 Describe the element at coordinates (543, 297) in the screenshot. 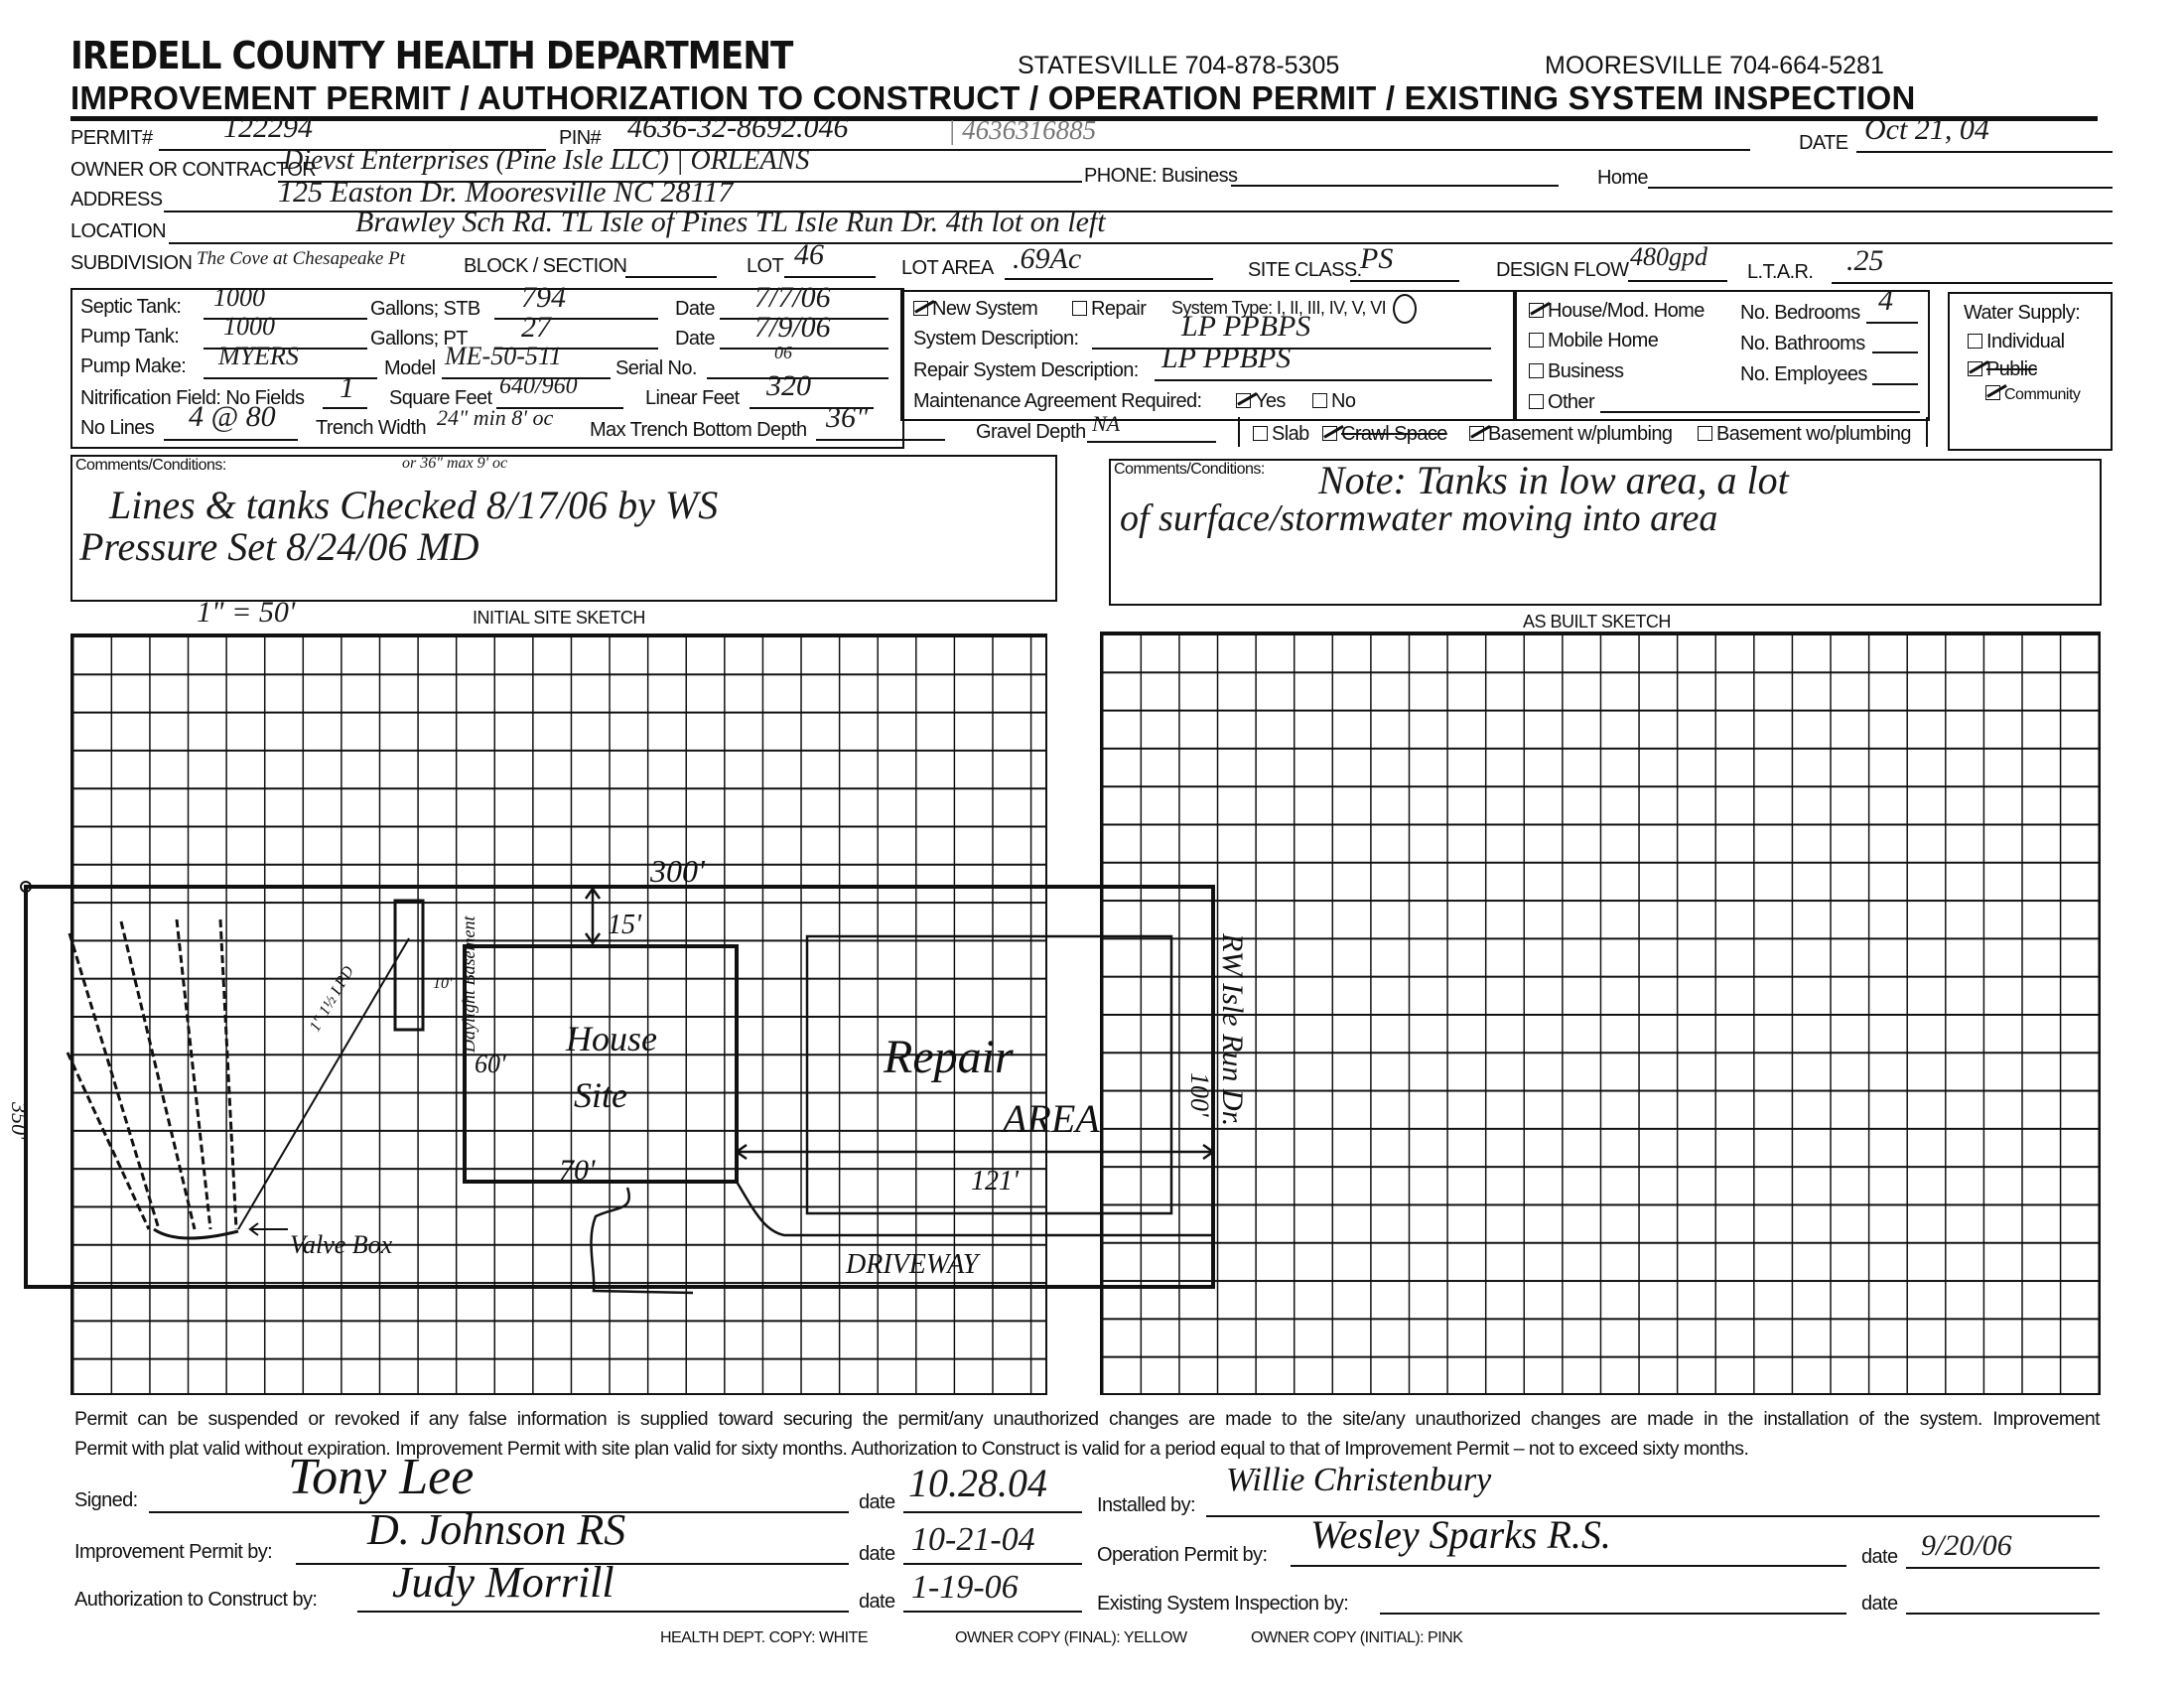

I see `stb-value: 794` at that location.